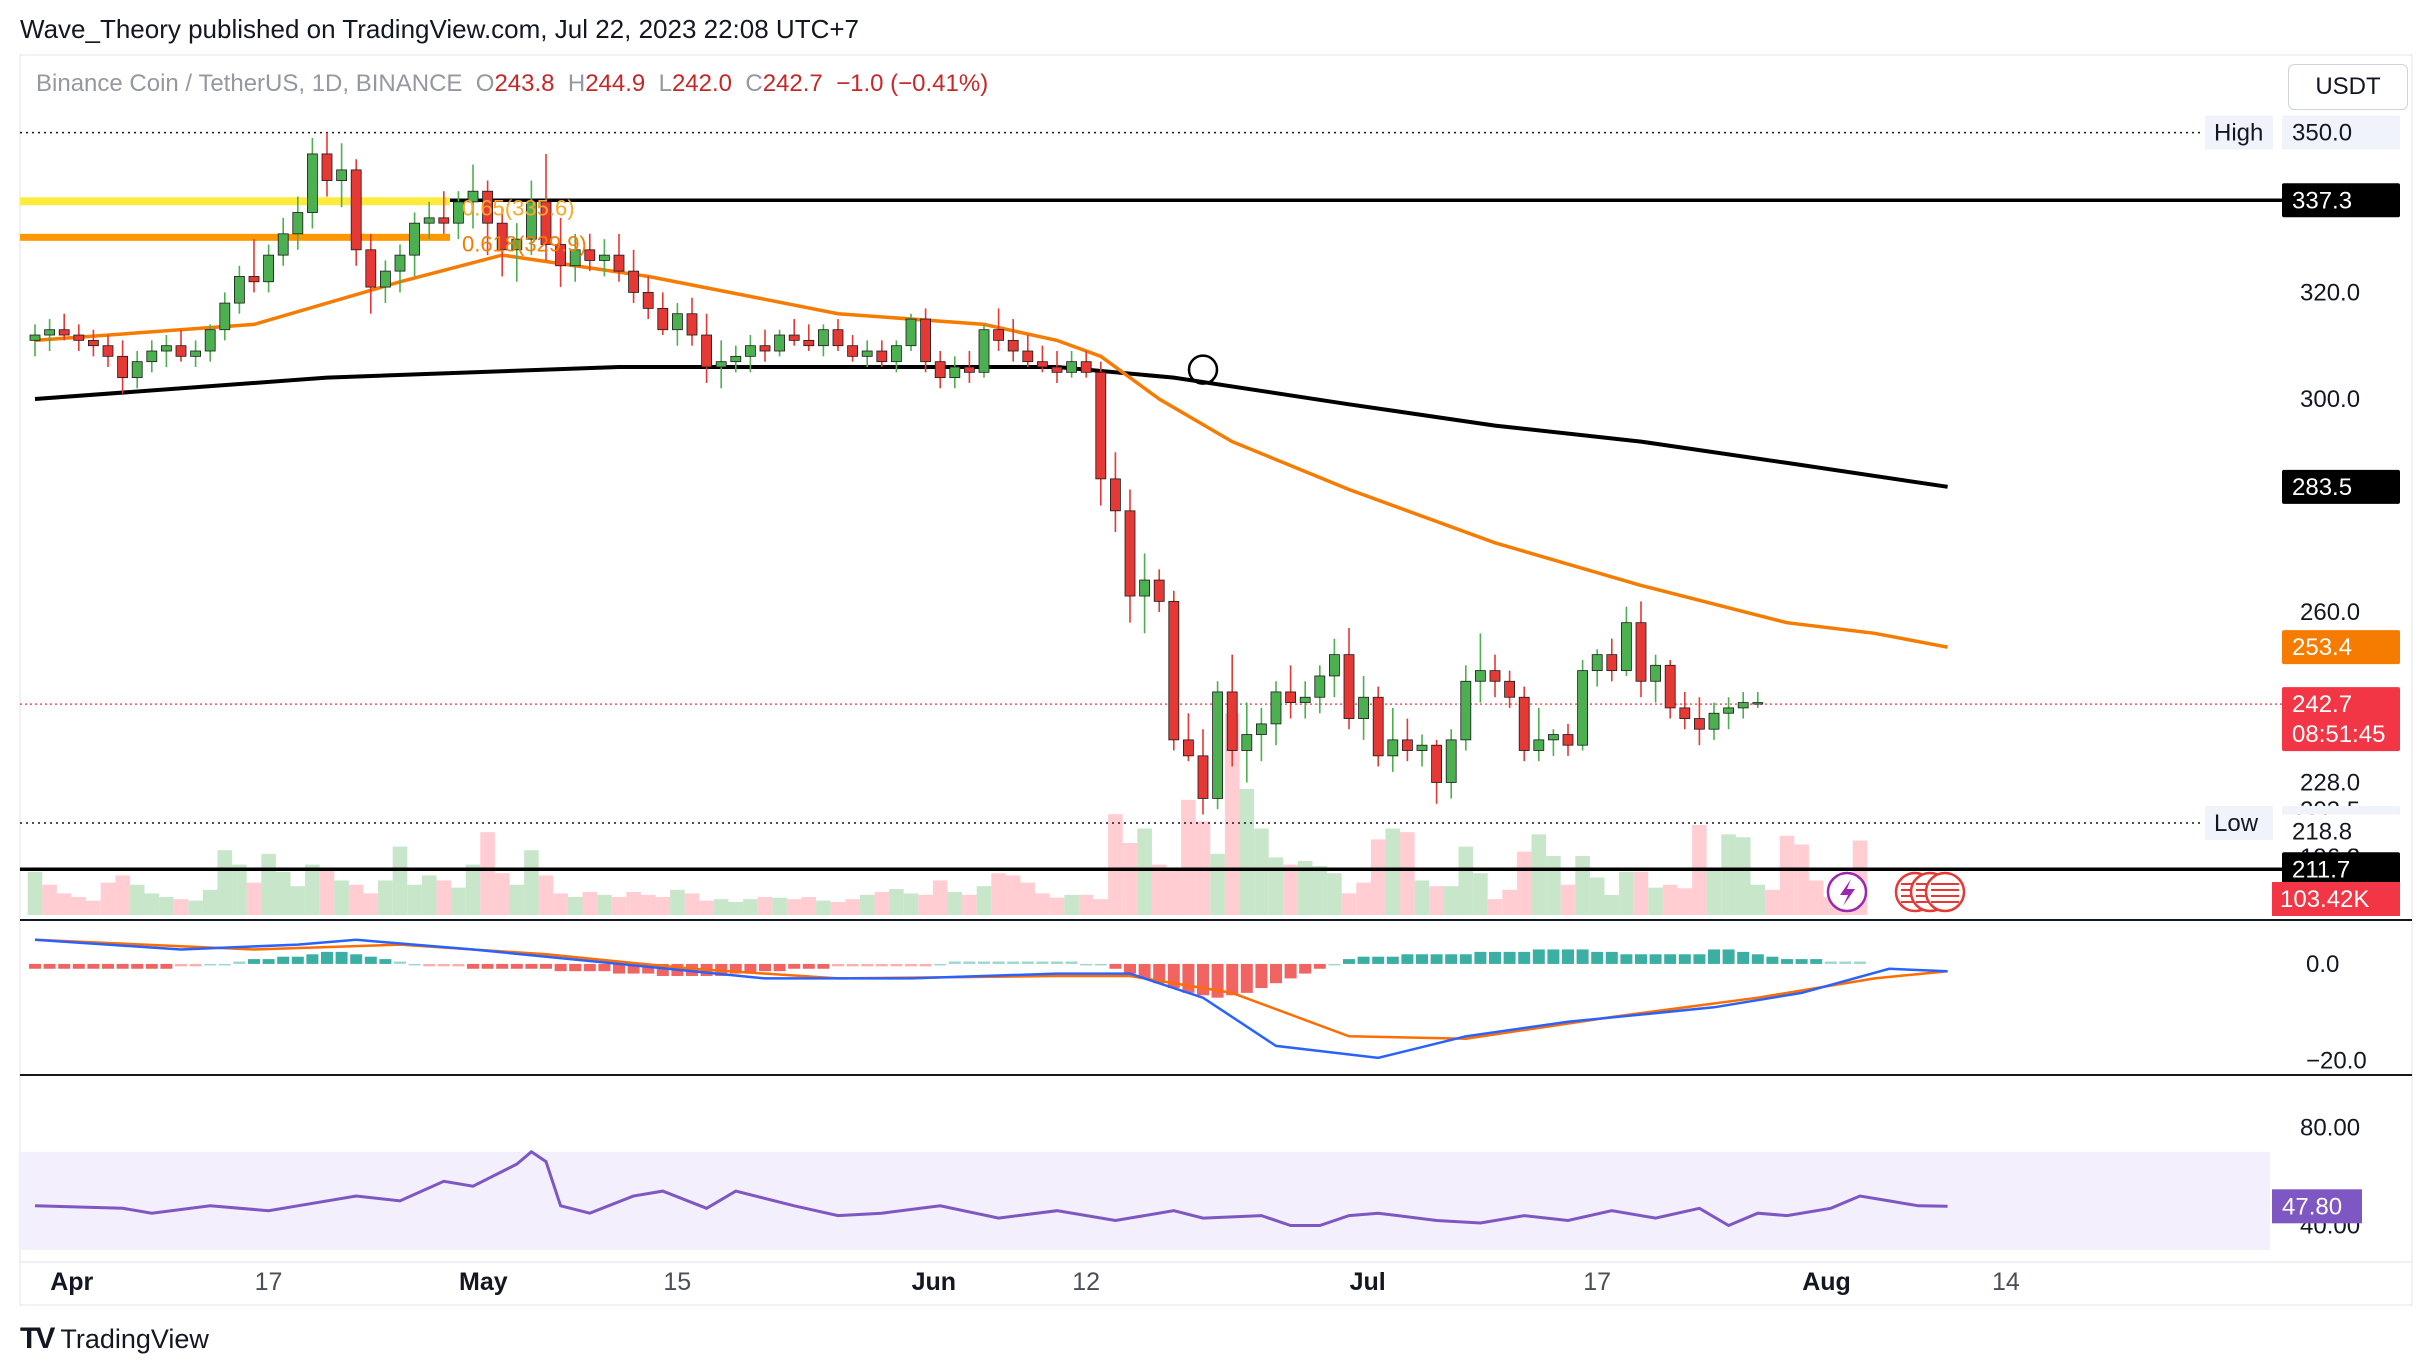 This screenshot has height=1372, width=2430. What do you see at coordinates (1896, 892) in the screenshot?
I see `indicator-icons` at bounding box center [1896, 892].